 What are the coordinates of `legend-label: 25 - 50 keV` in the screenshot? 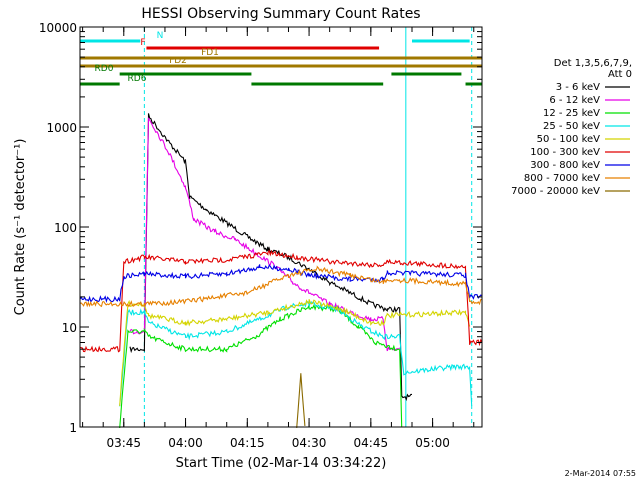 It's located at (571, 126).